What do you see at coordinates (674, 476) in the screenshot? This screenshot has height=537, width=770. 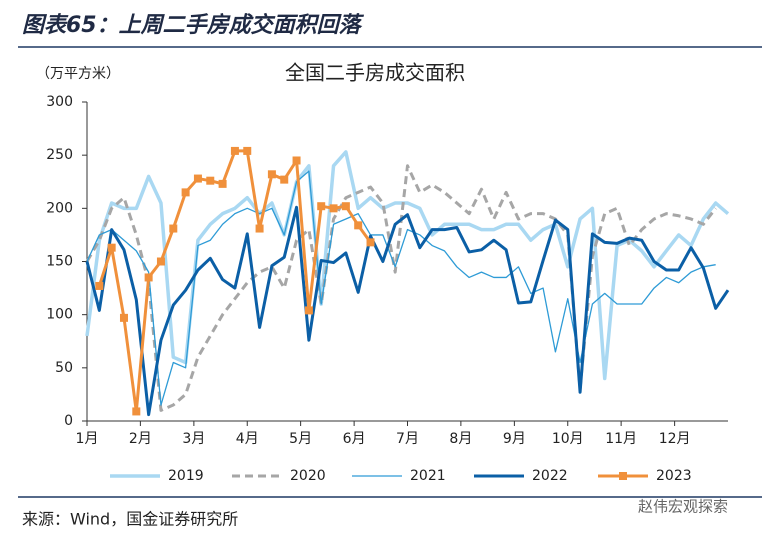 I see `legend-label: 2023` at bounding box center [674, 476].